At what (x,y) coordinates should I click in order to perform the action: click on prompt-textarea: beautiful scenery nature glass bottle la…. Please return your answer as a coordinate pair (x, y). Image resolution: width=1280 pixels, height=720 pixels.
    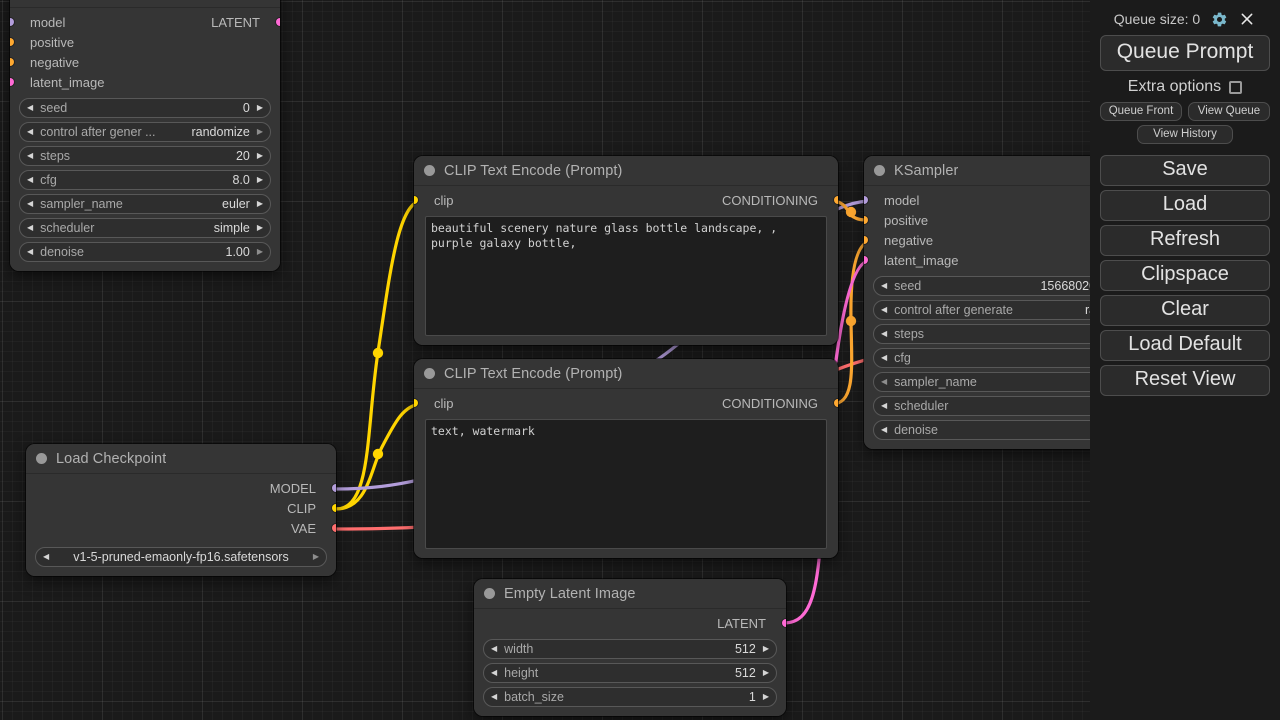
    Looking at the image, I should click on (626, 276).